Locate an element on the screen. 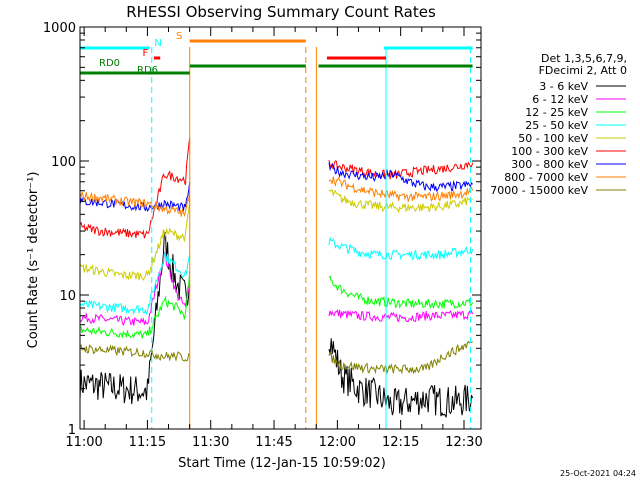 The image size is (640, 480). legend-entry-label: 7000 - 15000 keV is located at coordinates (539, 190).